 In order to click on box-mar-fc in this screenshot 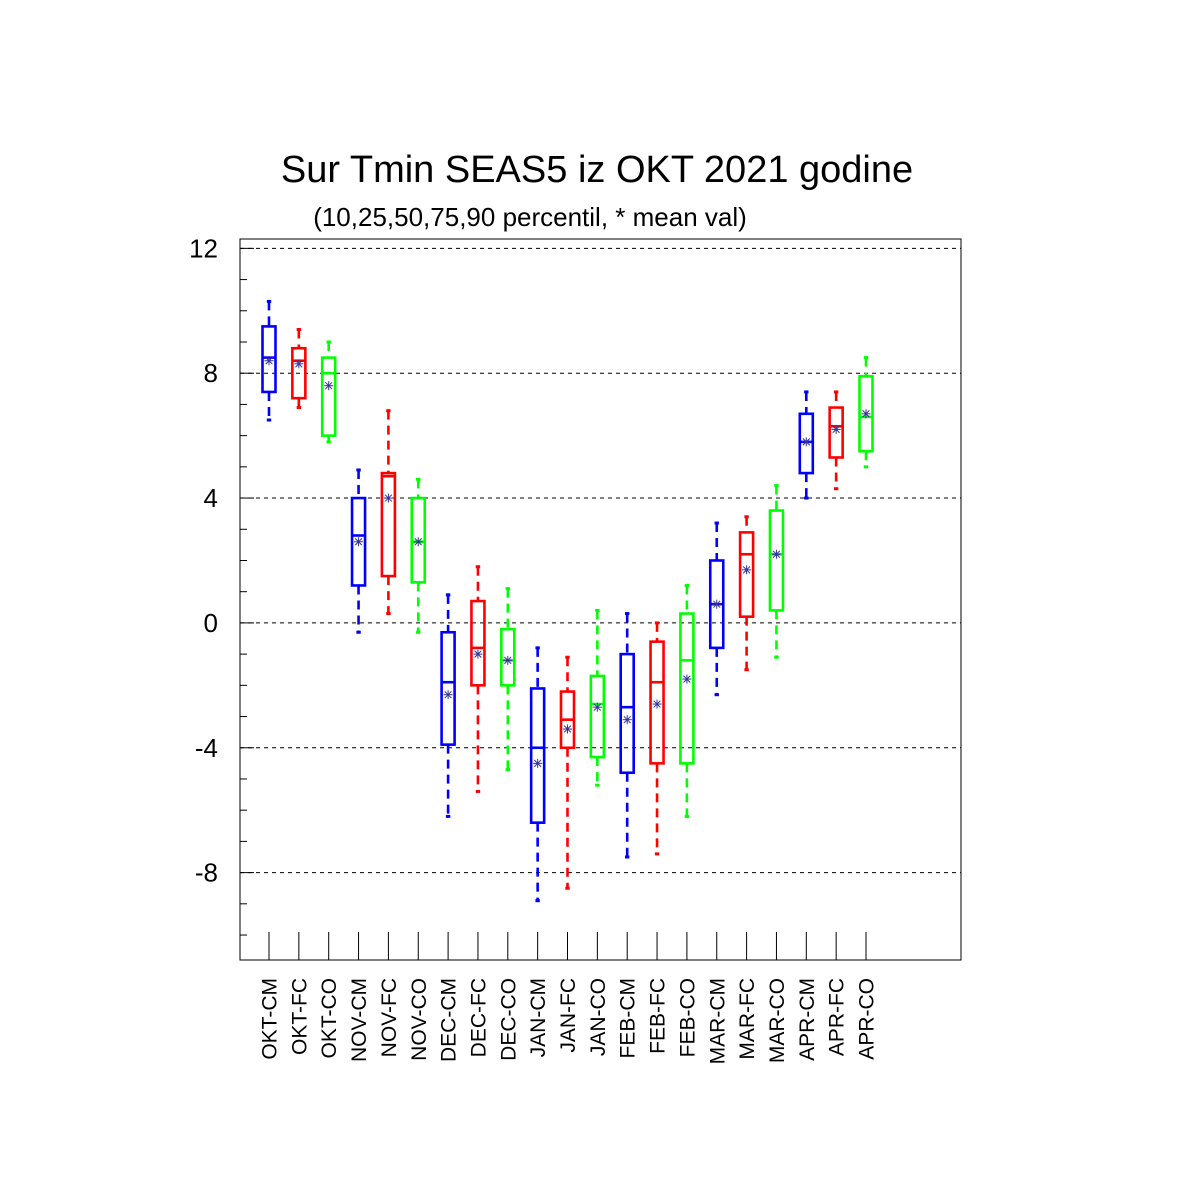, I will do `click(746, 593)`.